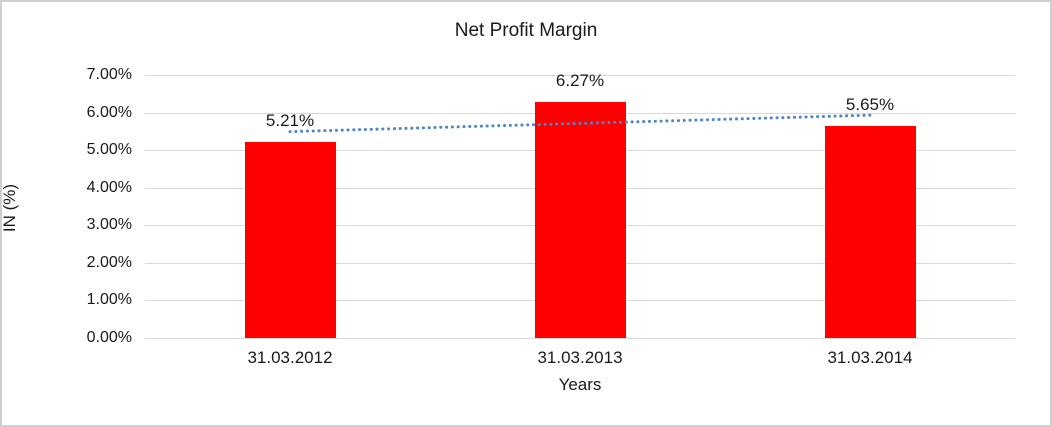 Image resolution: width=1052 pixels, height=427 pixels. I want to click on x-tick-label: 31.03.2013, so click(580, 357).